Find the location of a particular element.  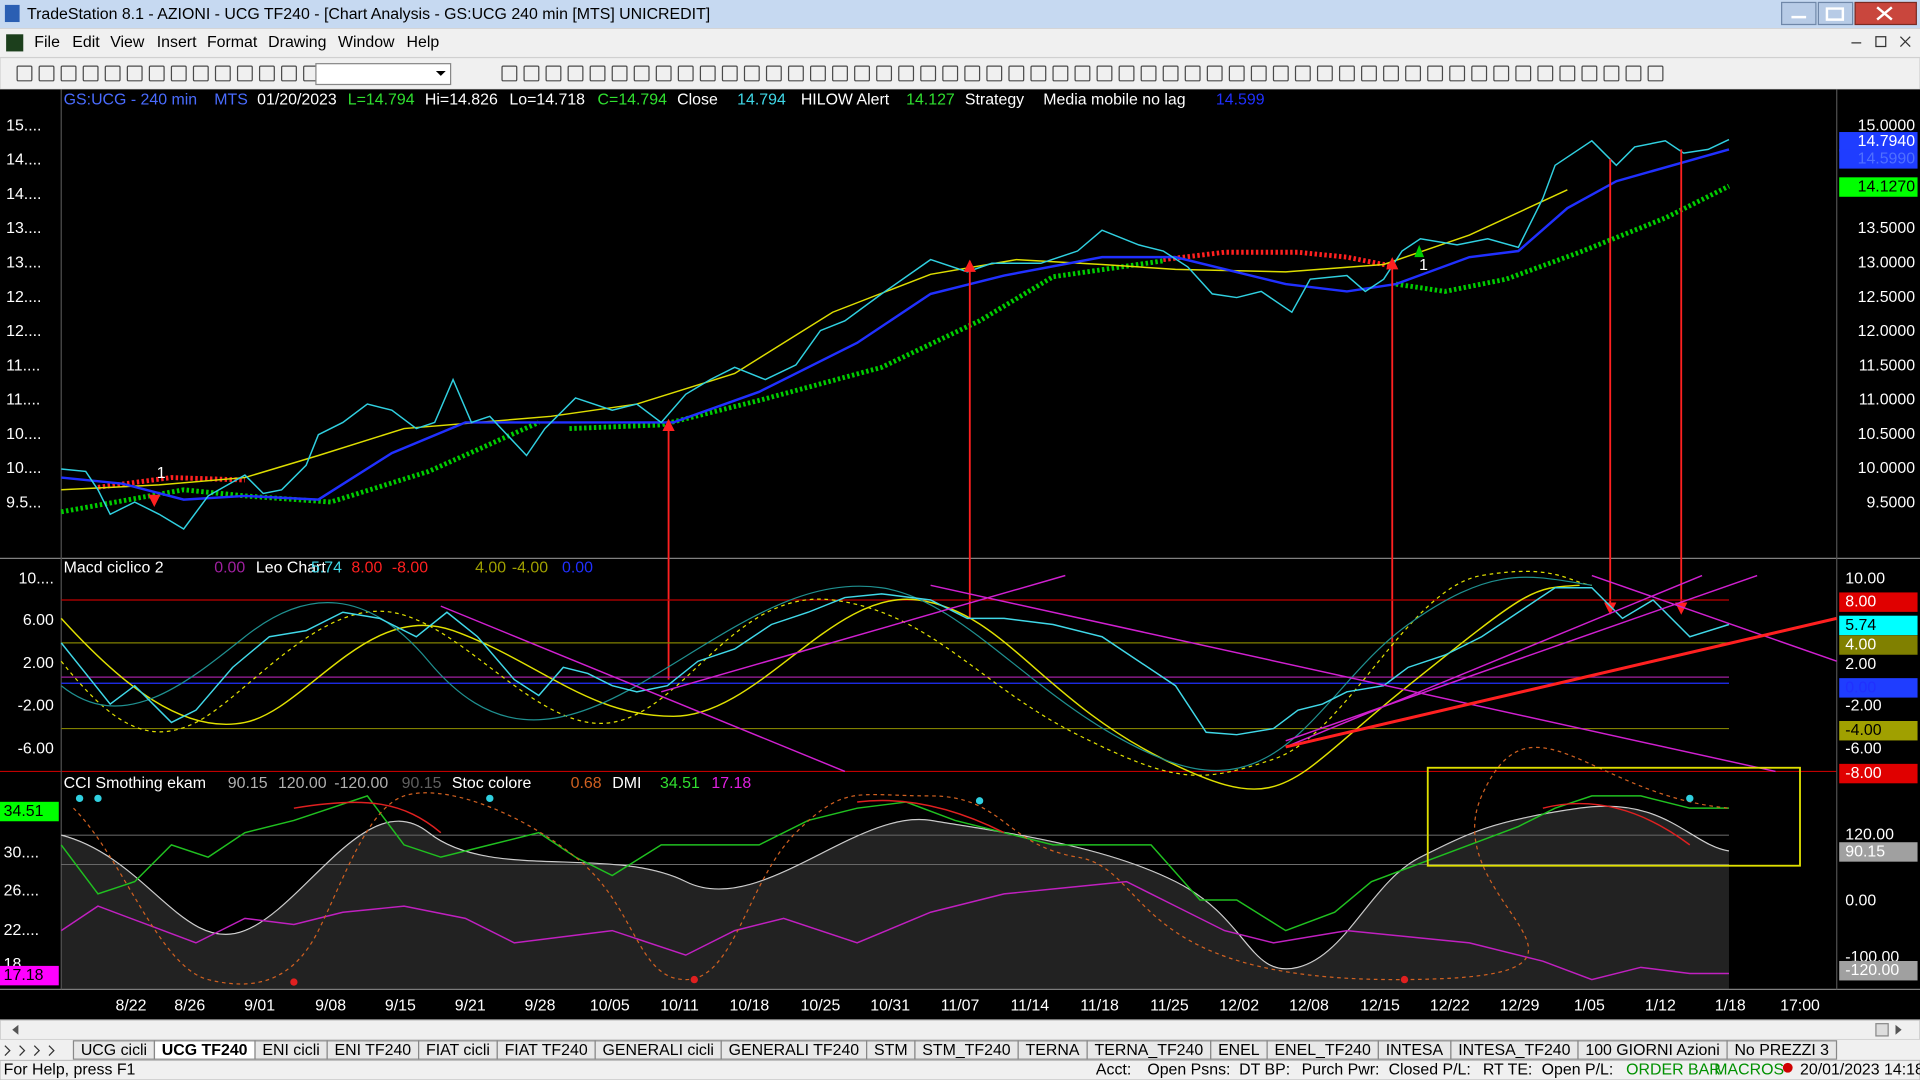

tab: STM_TF240 is located at coordinates (966, 1050).